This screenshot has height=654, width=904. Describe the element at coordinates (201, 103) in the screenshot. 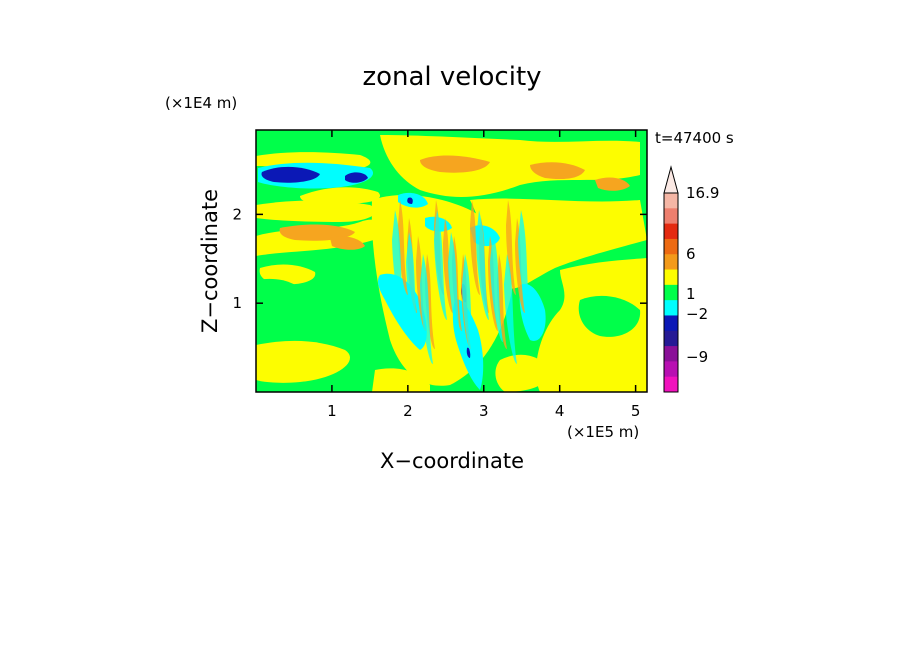

I see `y-scale-label: (×1E4 m)` at that location.